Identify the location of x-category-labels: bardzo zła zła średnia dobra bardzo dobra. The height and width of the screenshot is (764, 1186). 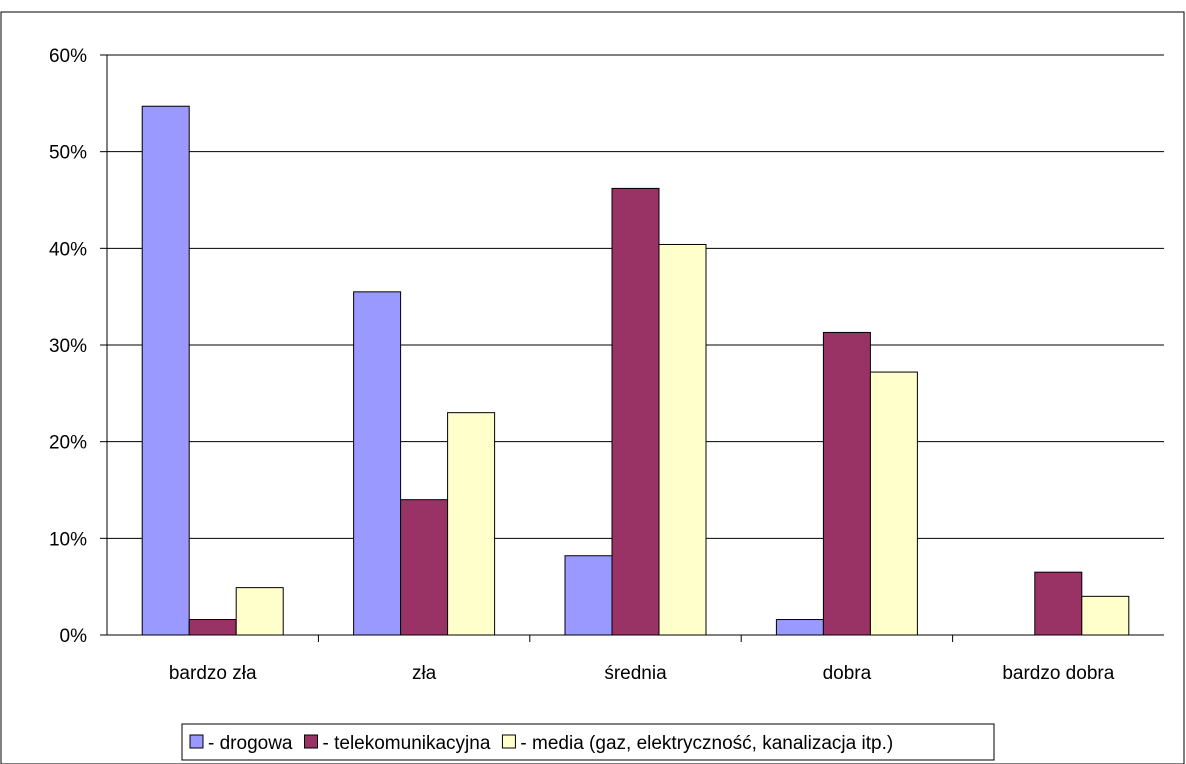
(642, 673).